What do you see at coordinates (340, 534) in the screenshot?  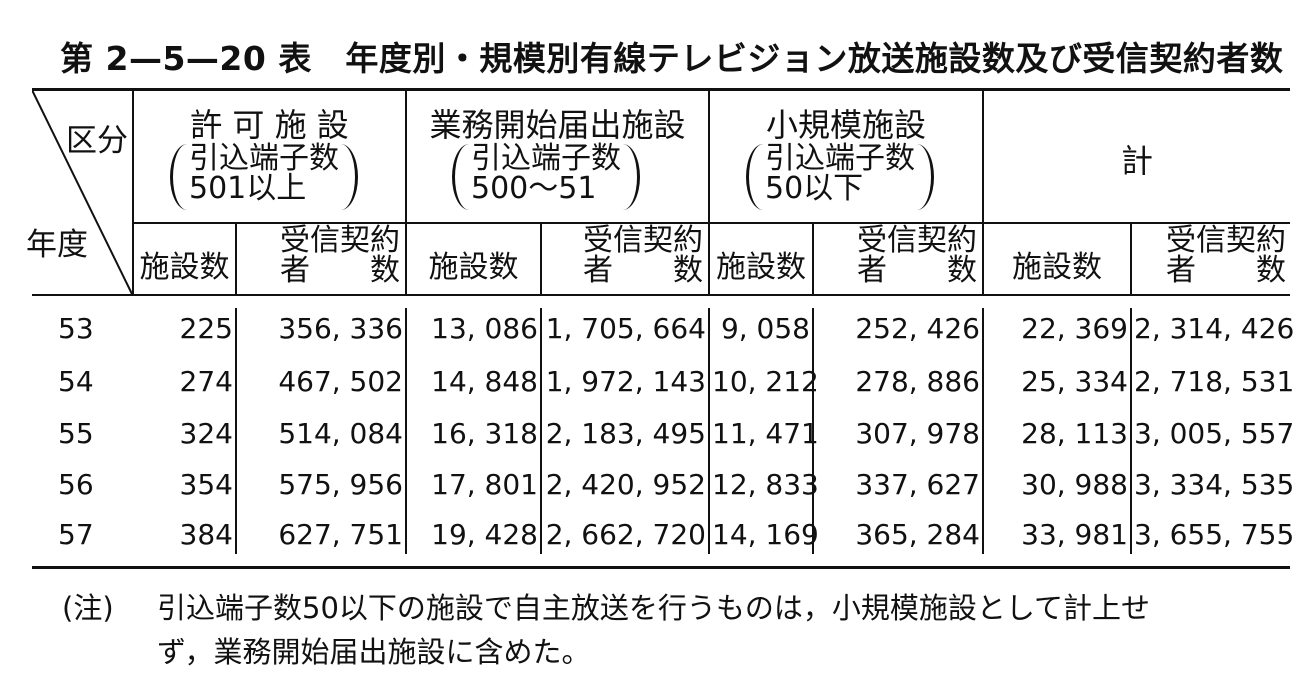 I see `table-cell: 627, 751` at bounding box center [340, 534].